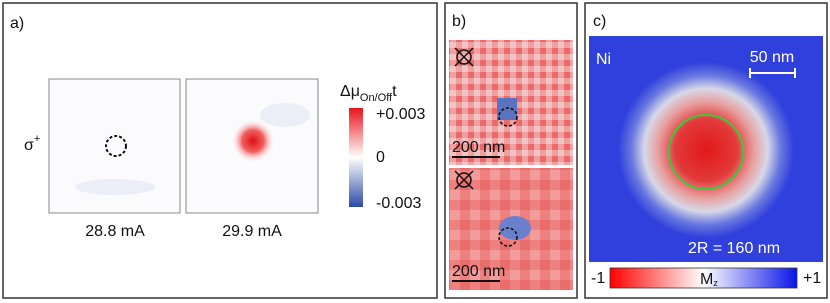  What do you see at coordinates (400, 114) in the screenshot?
I see `colorbar-tick: +0.003` at bounding box center [400, 114].